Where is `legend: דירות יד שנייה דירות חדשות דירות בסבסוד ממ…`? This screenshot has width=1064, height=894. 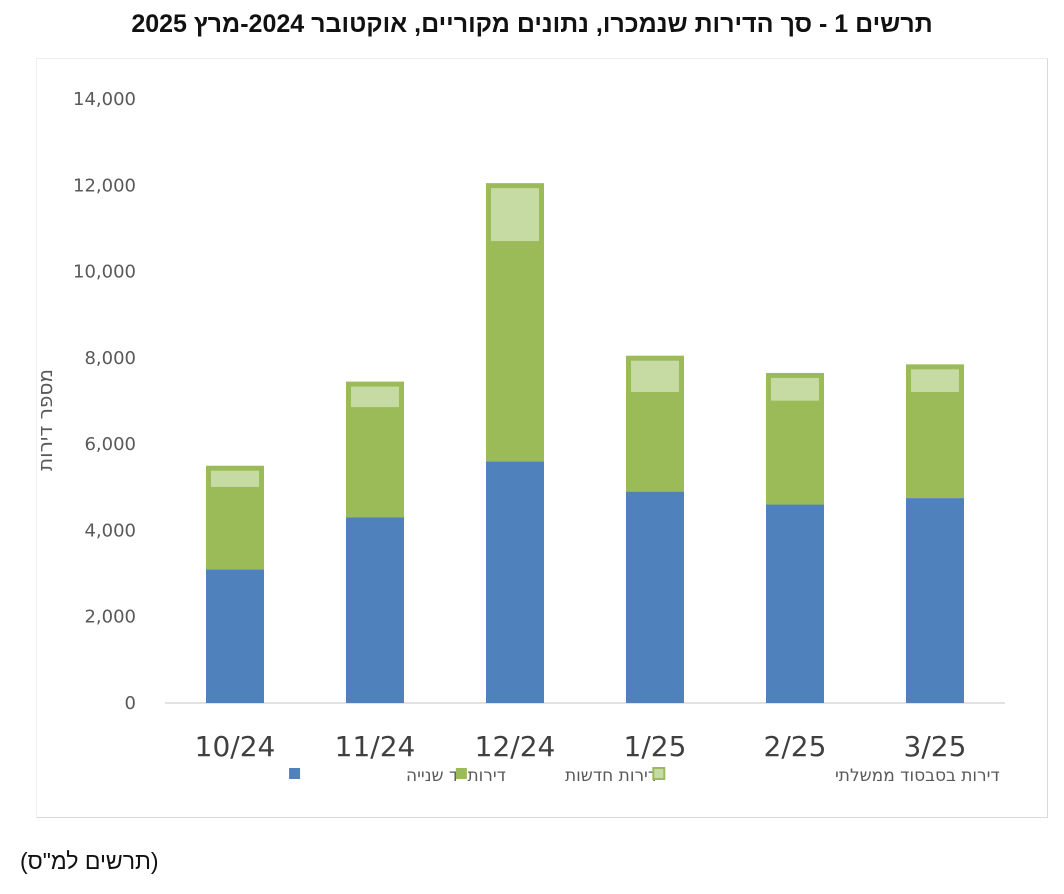
legend: דירות יד שנייה דירות חדשות דירות בסבסוד ממ… is located at coordinates (644, 776).